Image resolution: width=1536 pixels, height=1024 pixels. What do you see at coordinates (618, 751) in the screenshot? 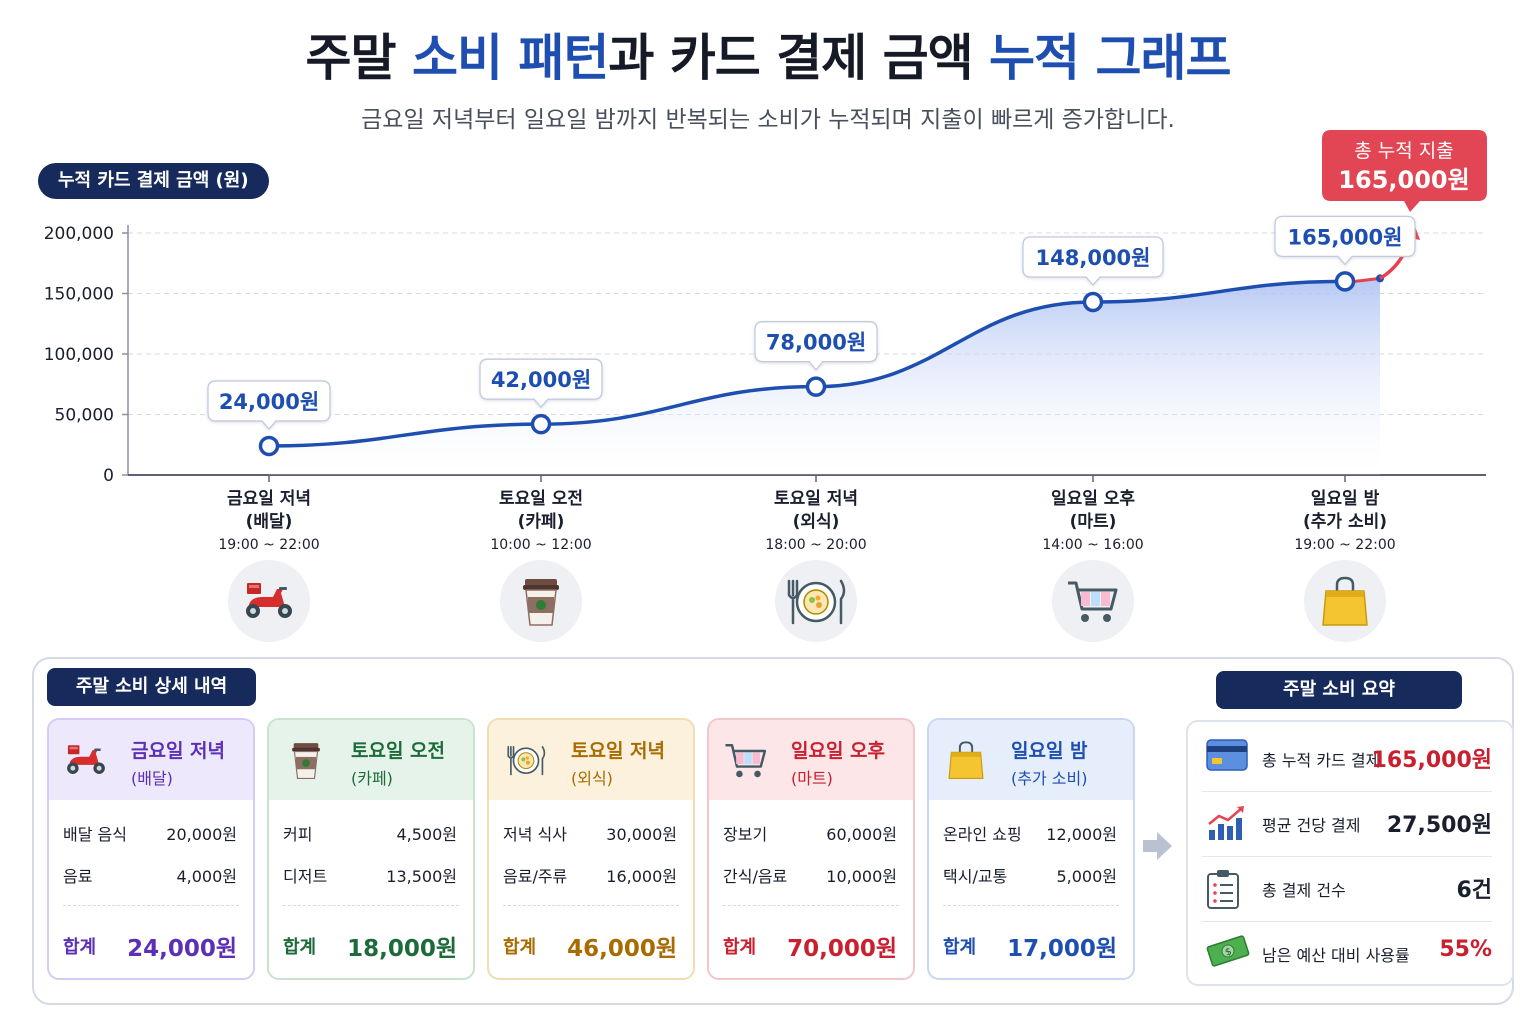
I see `detail-card-title: 토요일 저녁` at bounding box center [618, 751].